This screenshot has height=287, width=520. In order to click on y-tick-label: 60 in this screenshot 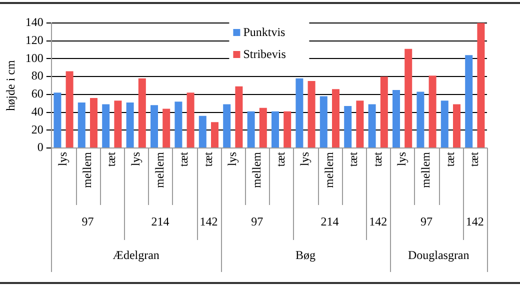, I will do `click(37, 93)`.